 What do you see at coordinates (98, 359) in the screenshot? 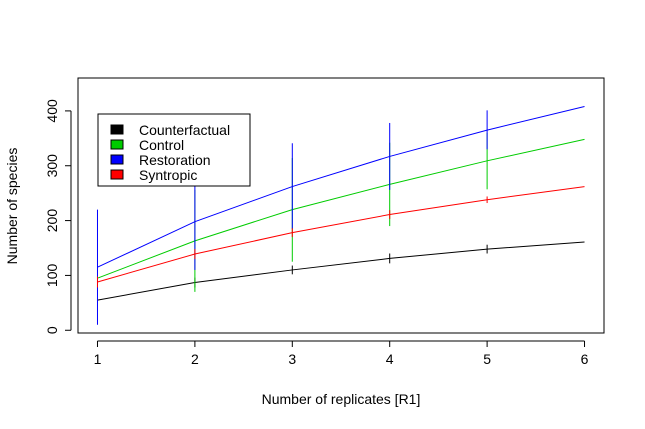
I see `x-tick-label: 1` at bounding box center [98, 359].